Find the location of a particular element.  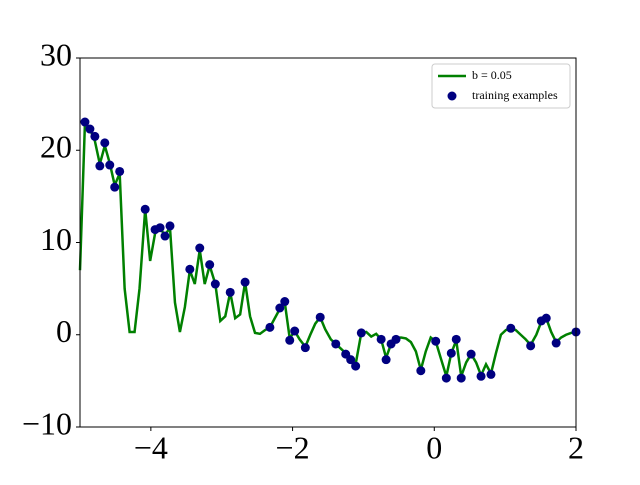

y-tick-label: 10 is located at coordinates (56, 239).